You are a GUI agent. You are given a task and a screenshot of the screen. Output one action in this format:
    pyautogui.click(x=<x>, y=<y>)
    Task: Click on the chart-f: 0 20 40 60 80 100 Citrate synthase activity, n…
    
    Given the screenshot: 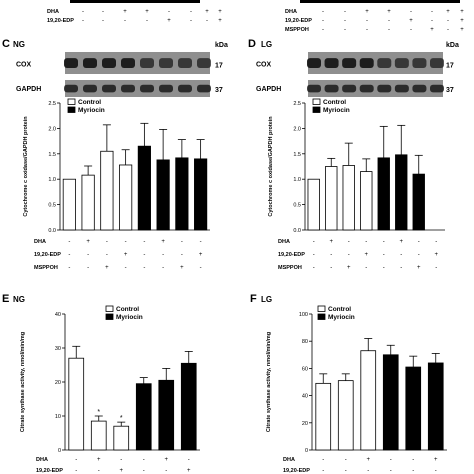 What is the action you would take?
    pyautogui.click(x=356, y=389)
    